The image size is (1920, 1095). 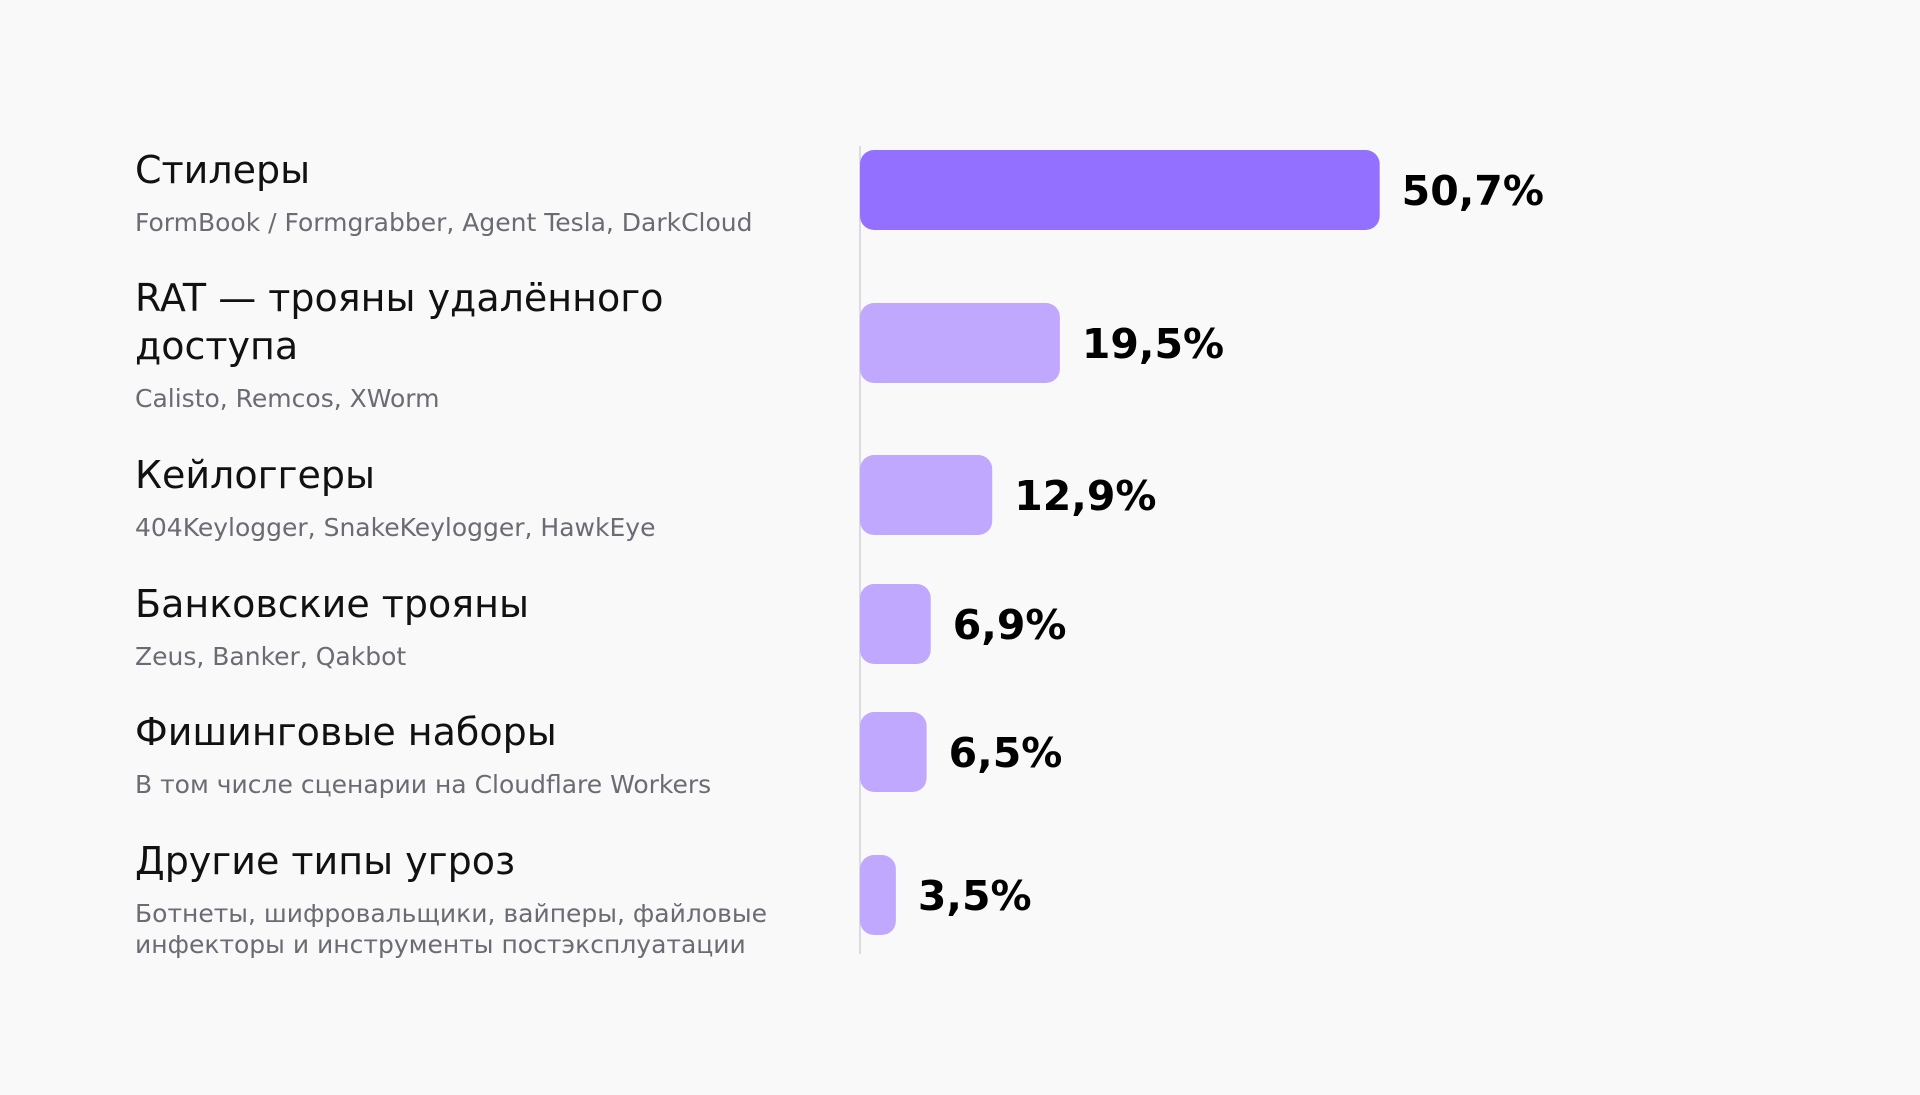 What do you see at coordinates (1473, 191) in the screenshot?
I see `bar-value-label-1: 50,7%` at bounding box center [1473, 191].